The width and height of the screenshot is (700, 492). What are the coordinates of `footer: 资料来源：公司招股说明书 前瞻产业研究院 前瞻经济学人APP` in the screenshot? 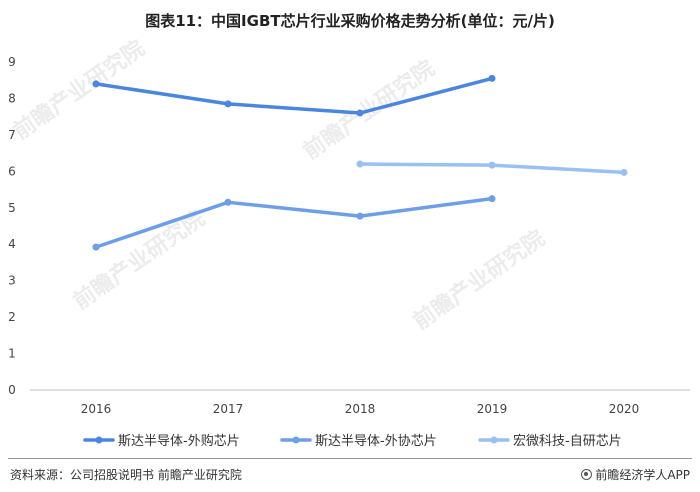 It's located at (350, 475).